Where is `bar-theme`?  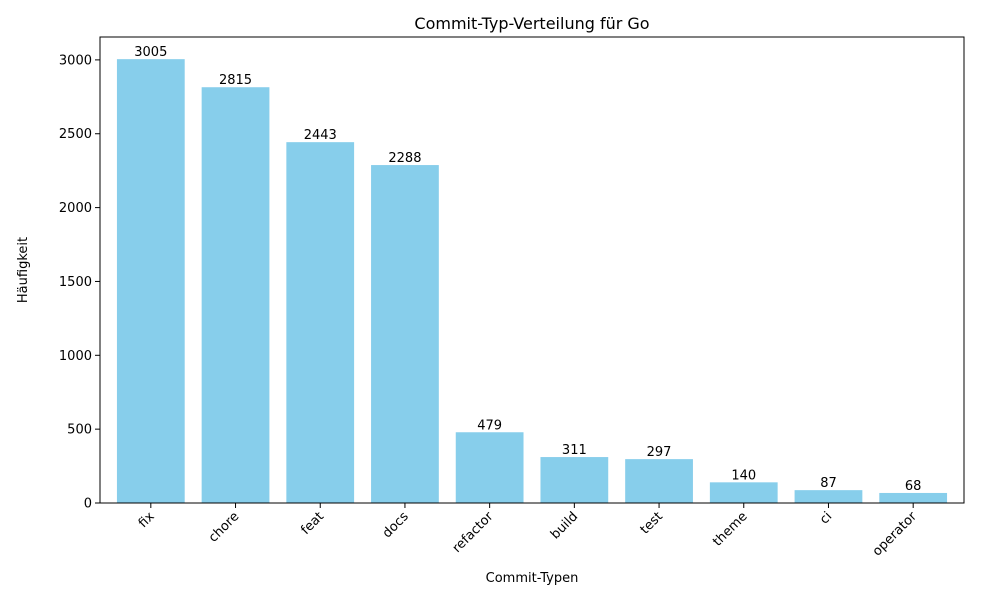
bar-theme is located at coordinates (743, 492).